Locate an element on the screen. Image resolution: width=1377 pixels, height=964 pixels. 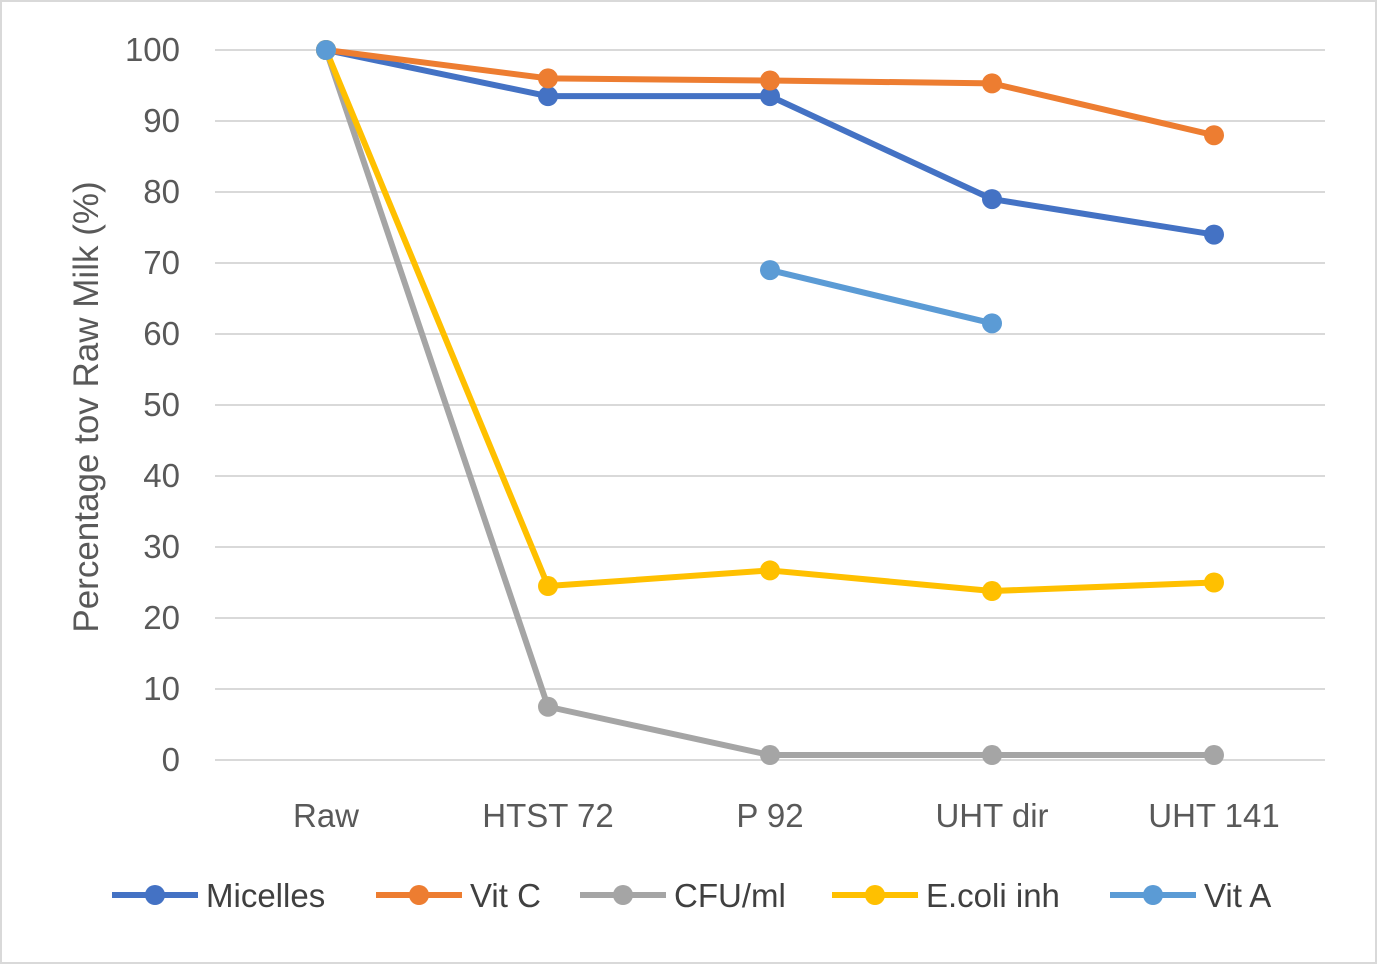
y-tick-label: 30 is located at coordinates (161, 546).